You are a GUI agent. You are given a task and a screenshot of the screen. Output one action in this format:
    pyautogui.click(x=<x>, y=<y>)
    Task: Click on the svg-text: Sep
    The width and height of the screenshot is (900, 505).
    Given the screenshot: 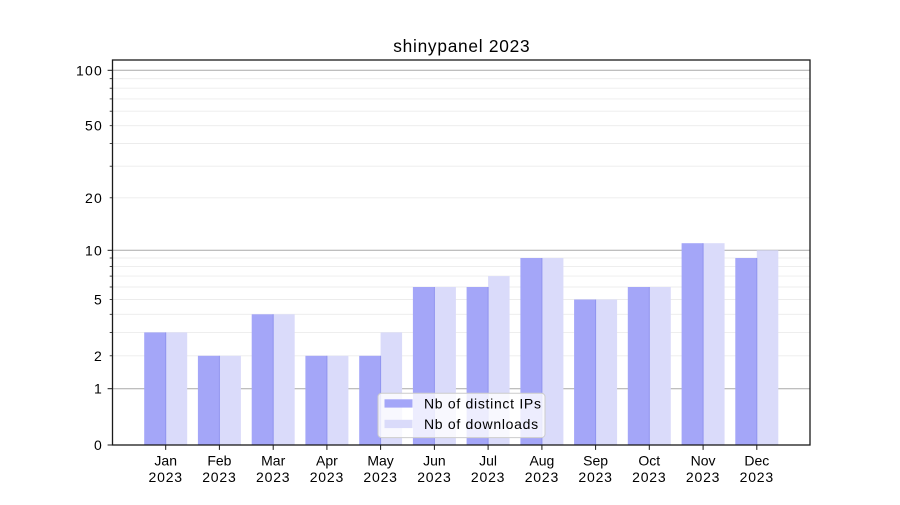 What is the action you would take?
    pyautogui.click(x=595, y=461)
    